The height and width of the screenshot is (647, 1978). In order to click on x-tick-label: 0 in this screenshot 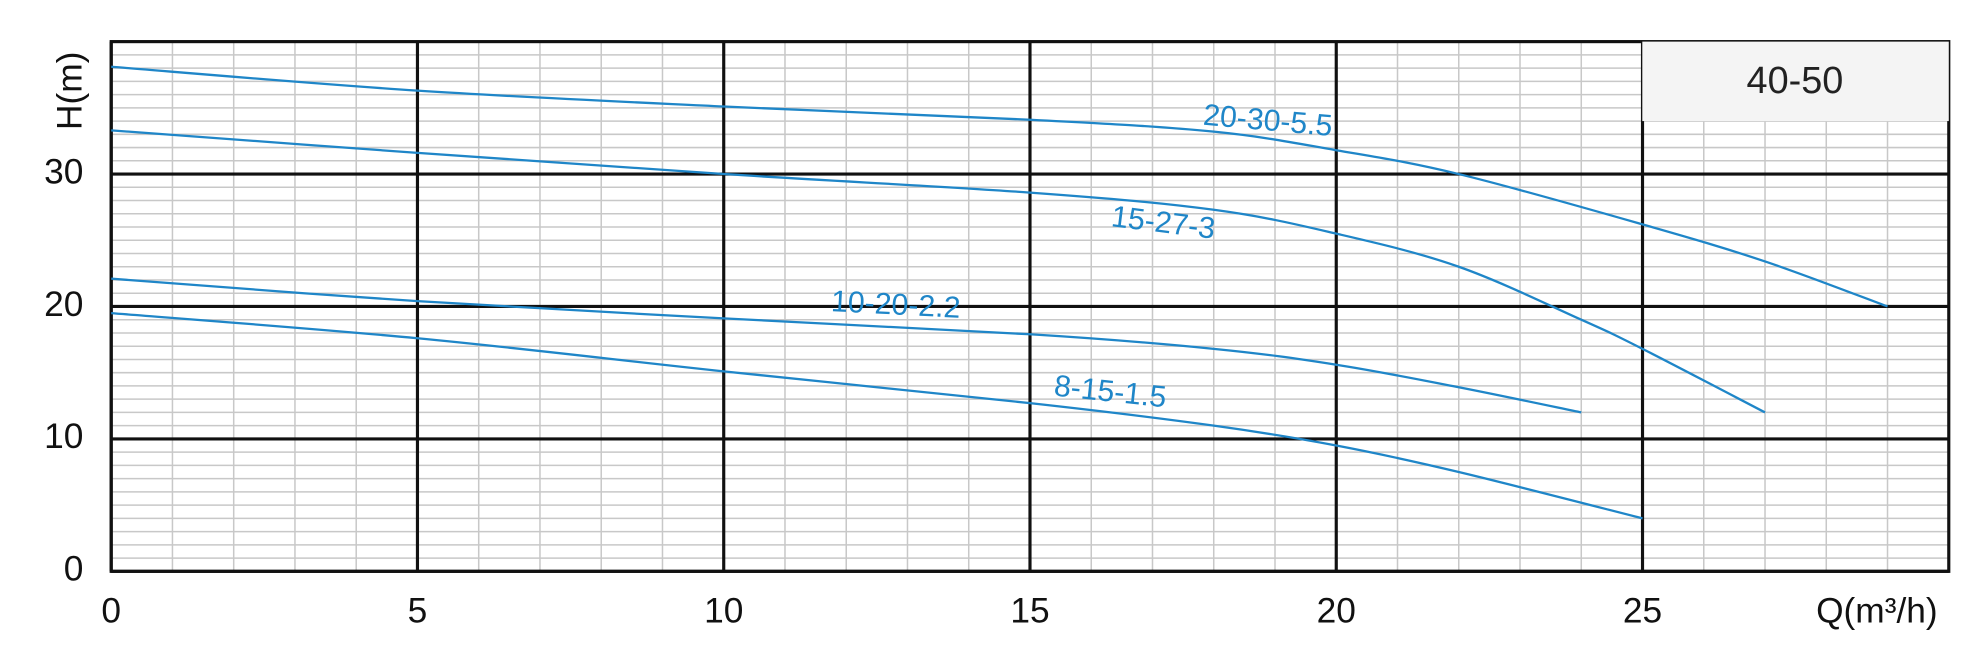, I will do `click(111, 610)`.